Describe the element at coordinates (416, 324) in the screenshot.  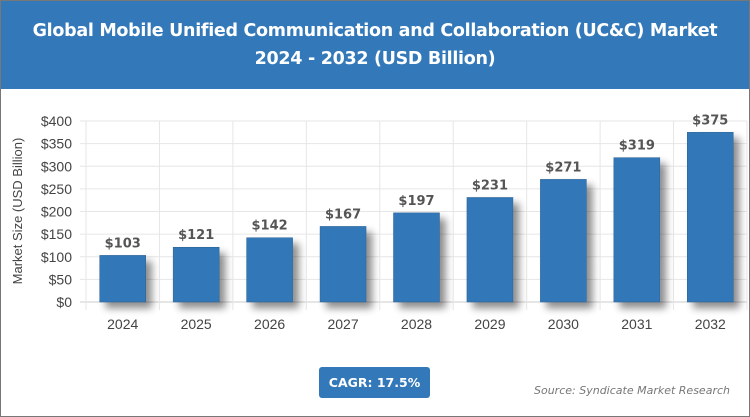
I see `x-tick-label: 2028` at that location.